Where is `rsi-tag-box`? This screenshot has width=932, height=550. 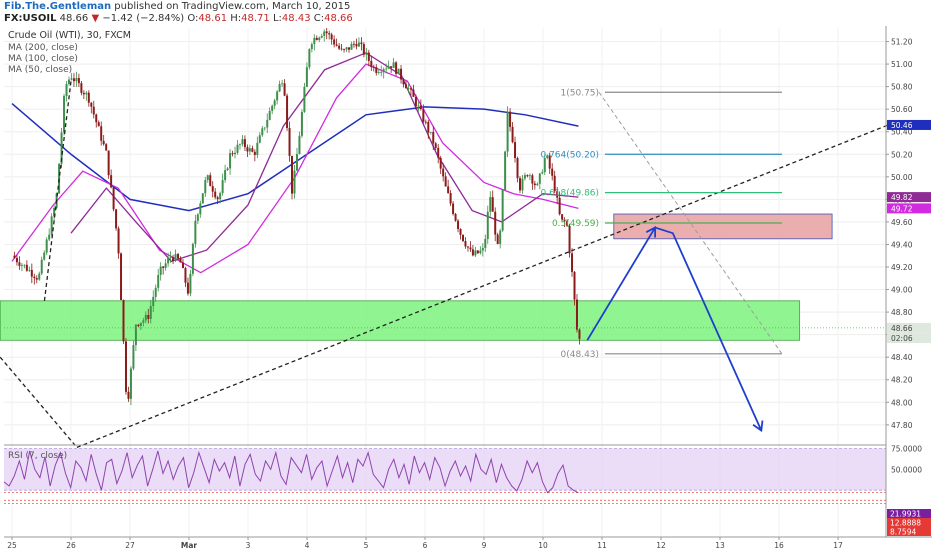 rsi-tag-box is located at coordinates (909, 513).